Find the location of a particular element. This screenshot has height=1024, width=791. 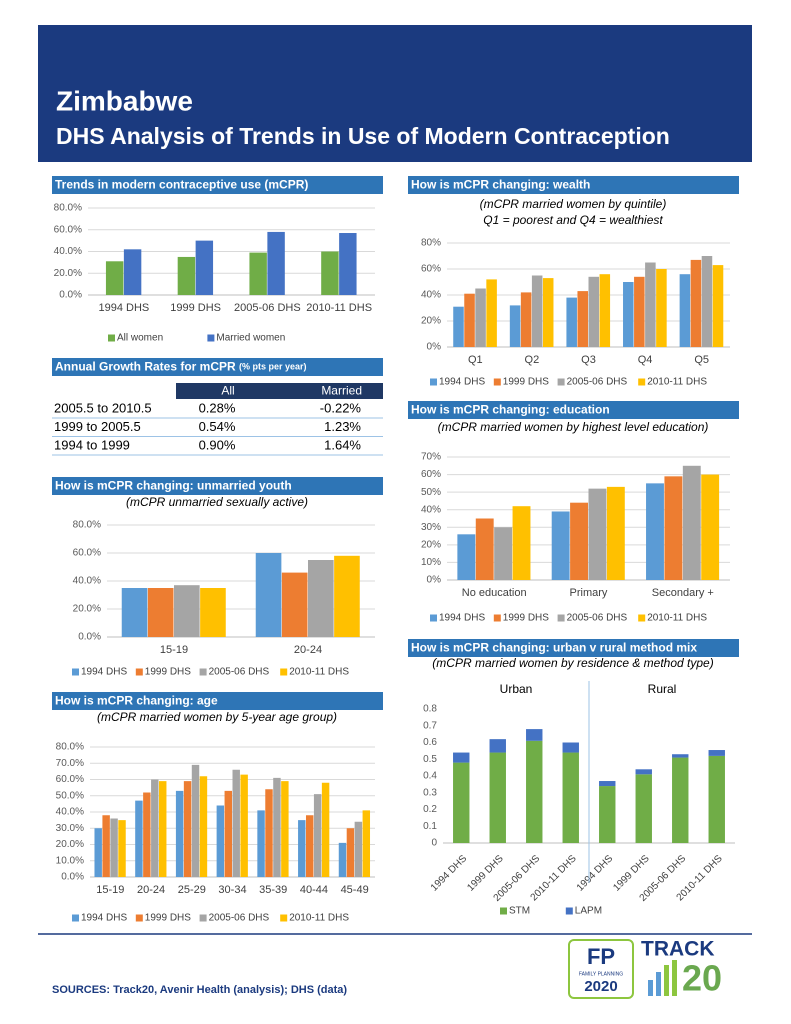

y-tick-label: 60.0% is located at coordinates (68, 229).